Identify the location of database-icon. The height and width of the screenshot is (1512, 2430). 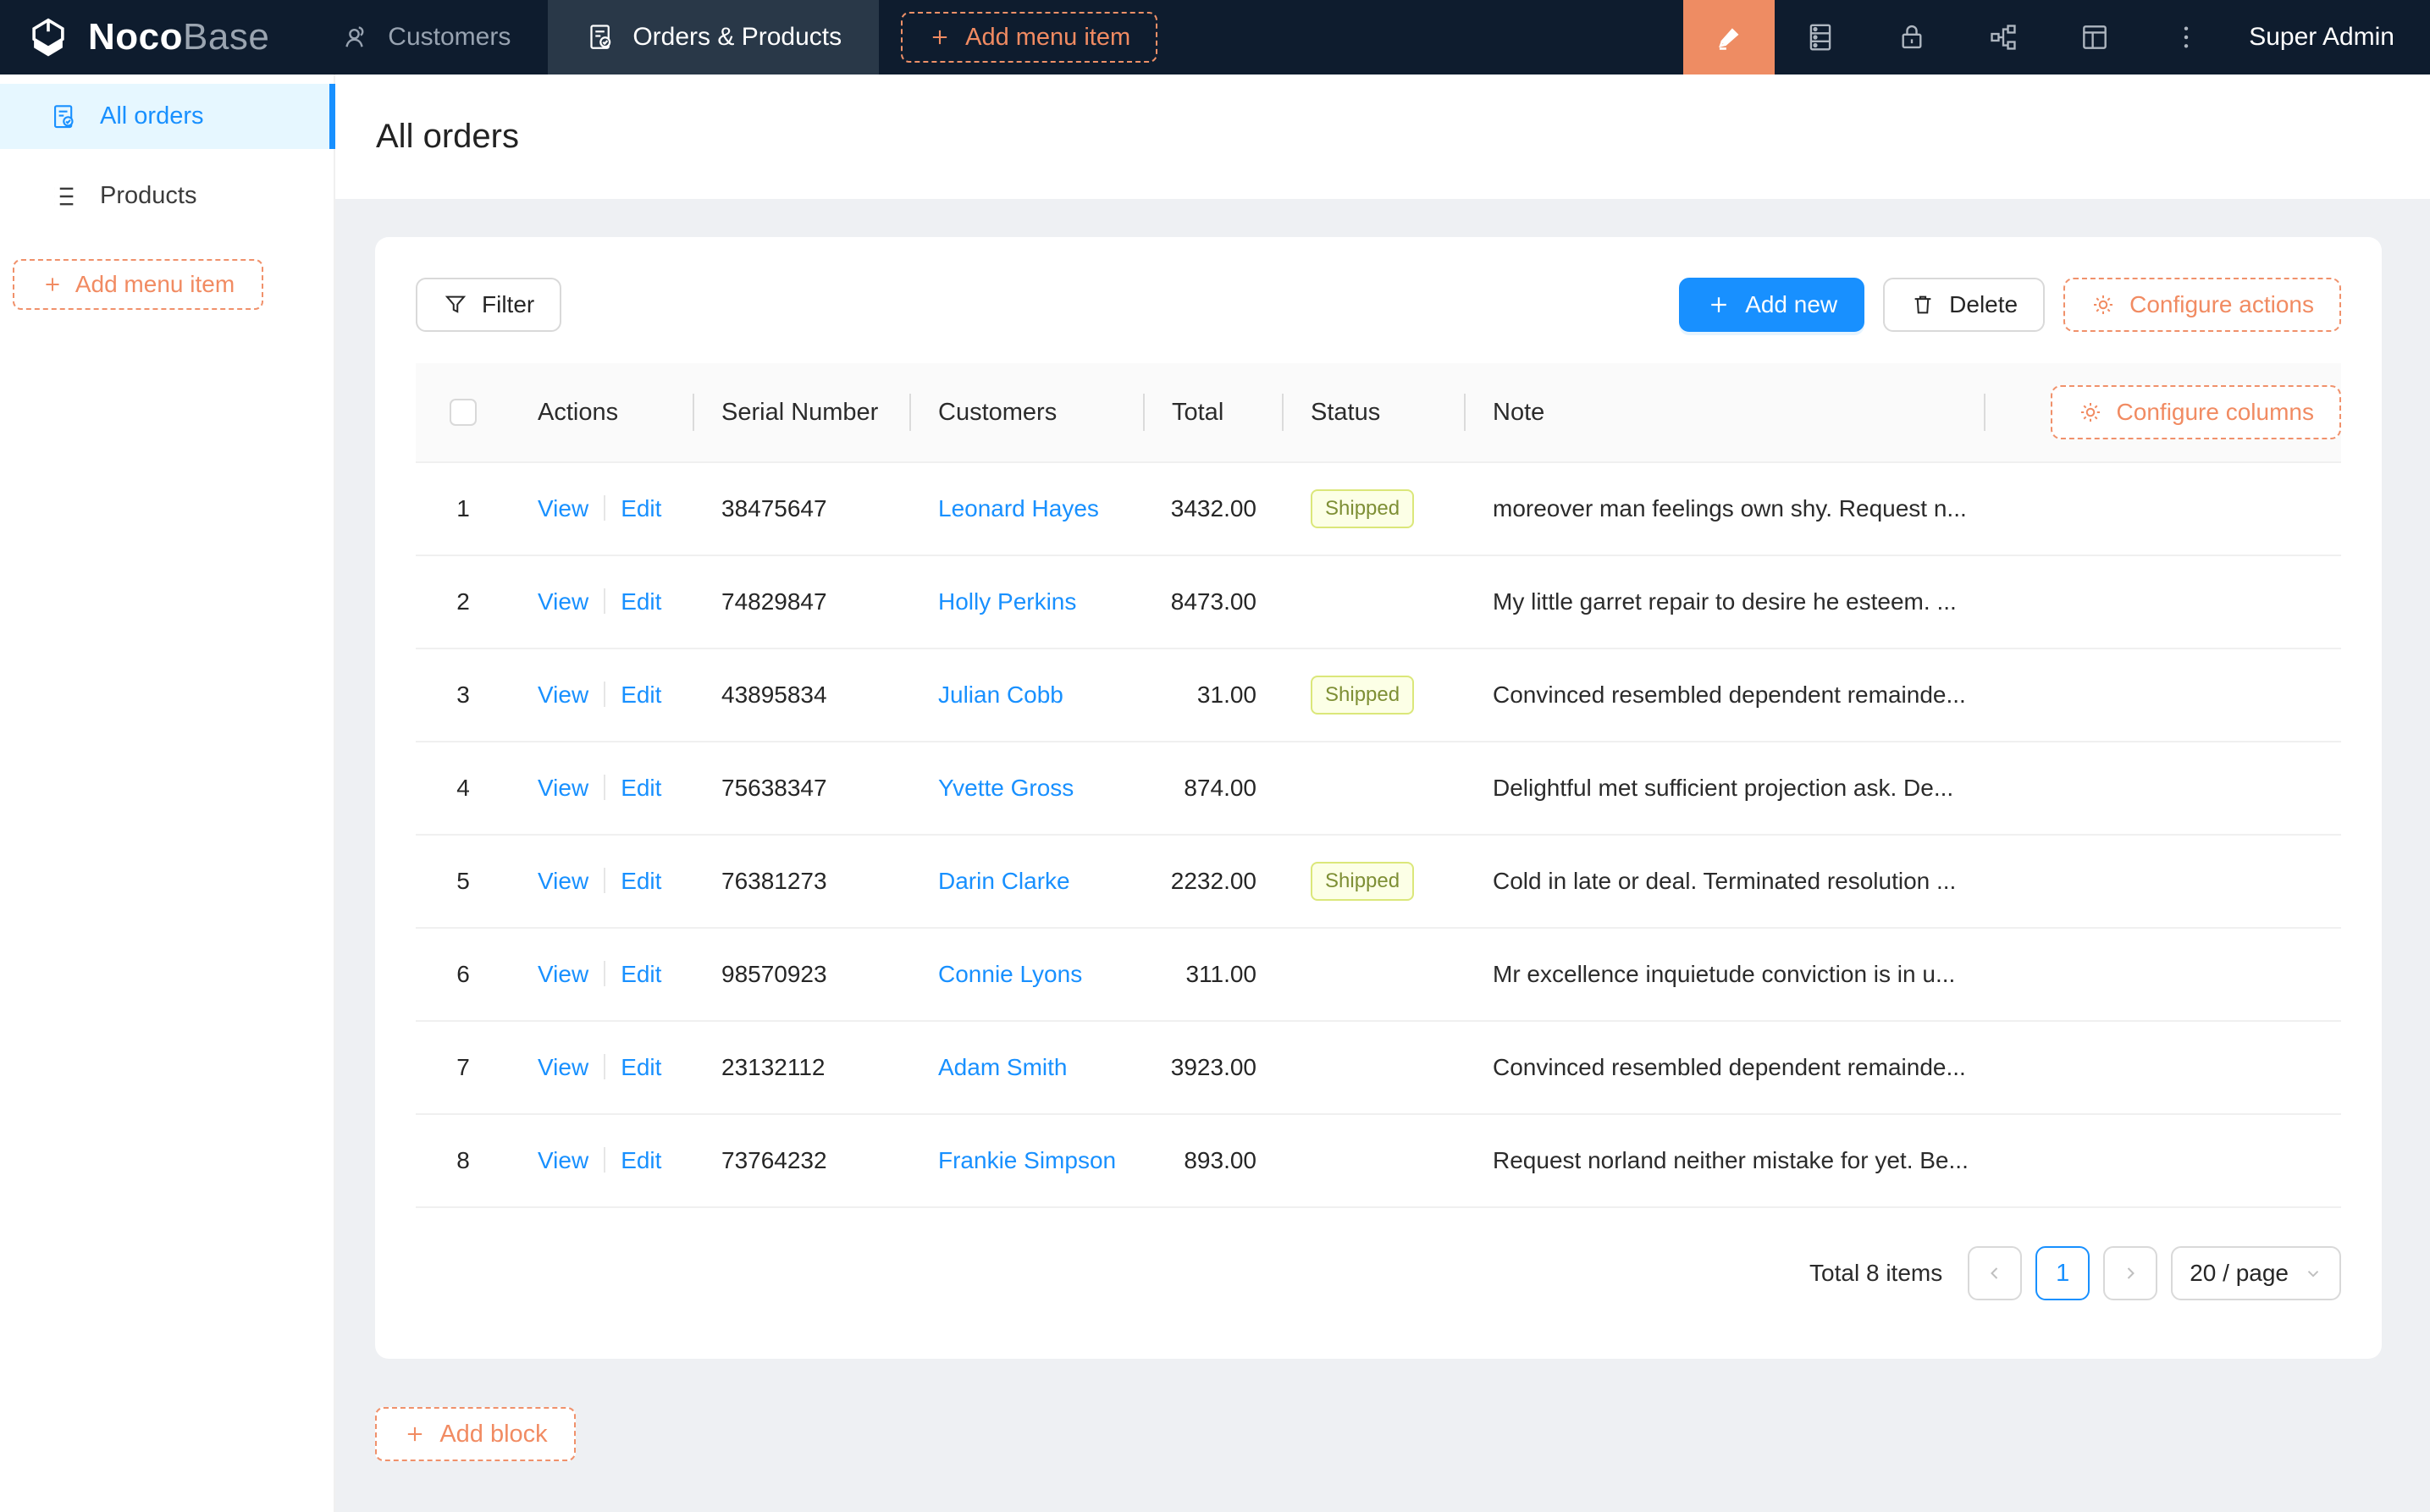
(1820, 37).